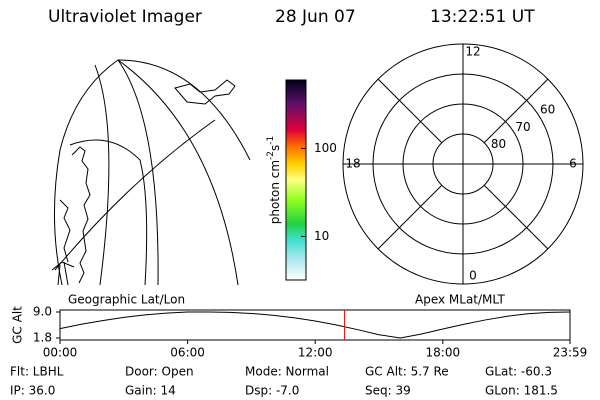 This screenshot has height=400, width=600. I want to click on x-tick-label: 00:00, so click(60, 353).